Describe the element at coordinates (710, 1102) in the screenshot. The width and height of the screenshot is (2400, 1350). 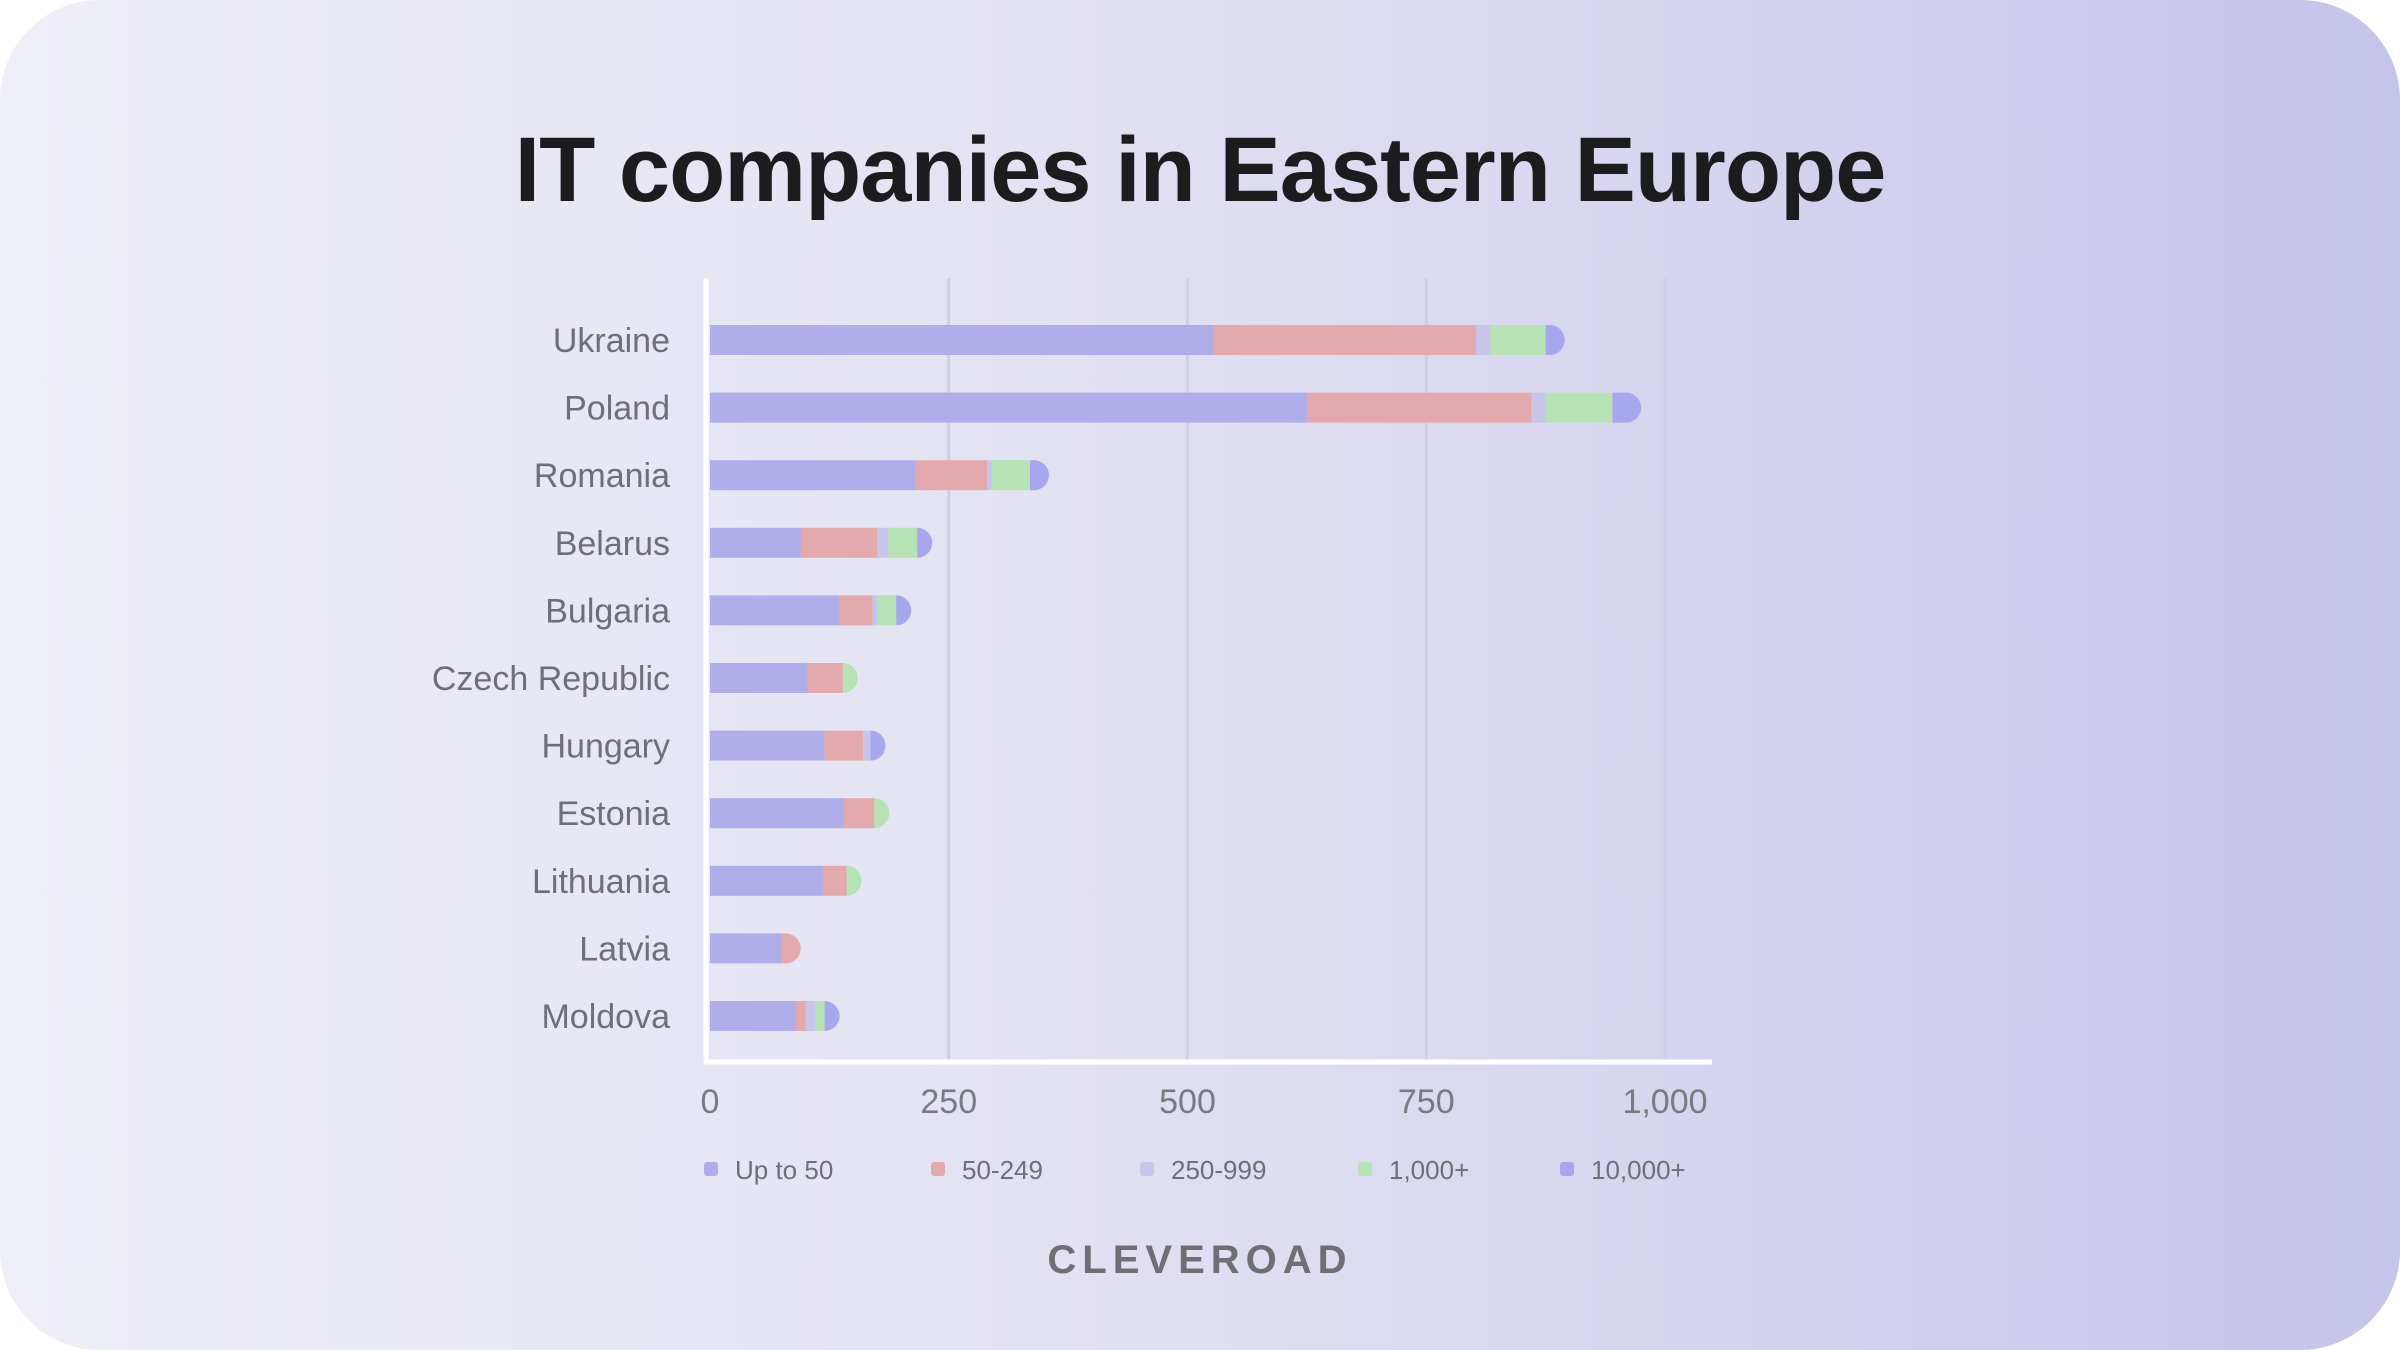
I see `x-tick-label: 0` at that location.